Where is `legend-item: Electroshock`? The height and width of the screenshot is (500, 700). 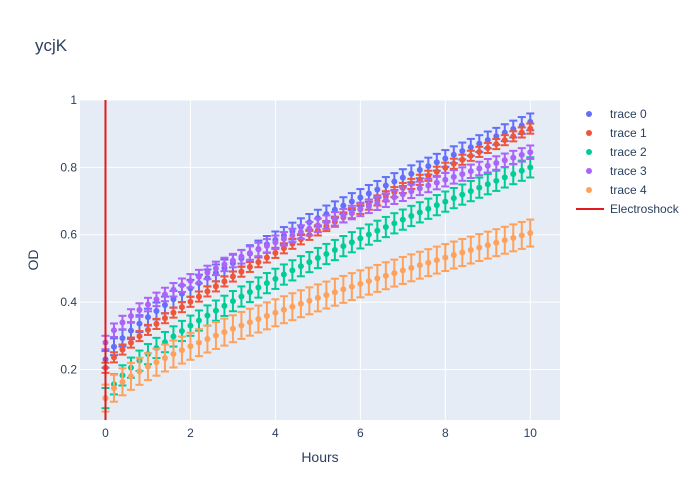 legend-item: Electroshock is located at coordinates (628, 209).